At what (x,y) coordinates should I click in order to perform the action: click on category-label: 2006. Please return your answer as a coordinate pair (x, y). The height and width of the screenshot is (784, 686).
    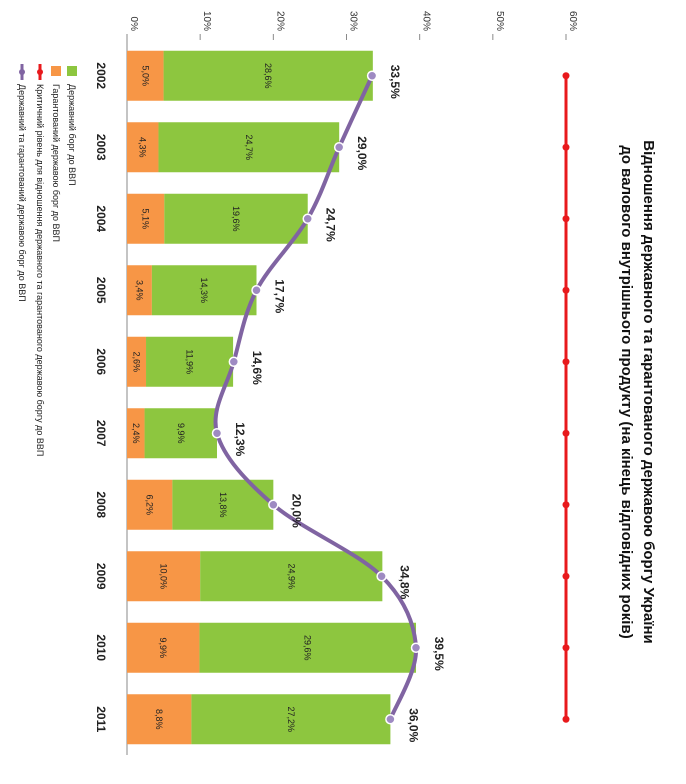
    Looking at the image, I should click on (101, 361).